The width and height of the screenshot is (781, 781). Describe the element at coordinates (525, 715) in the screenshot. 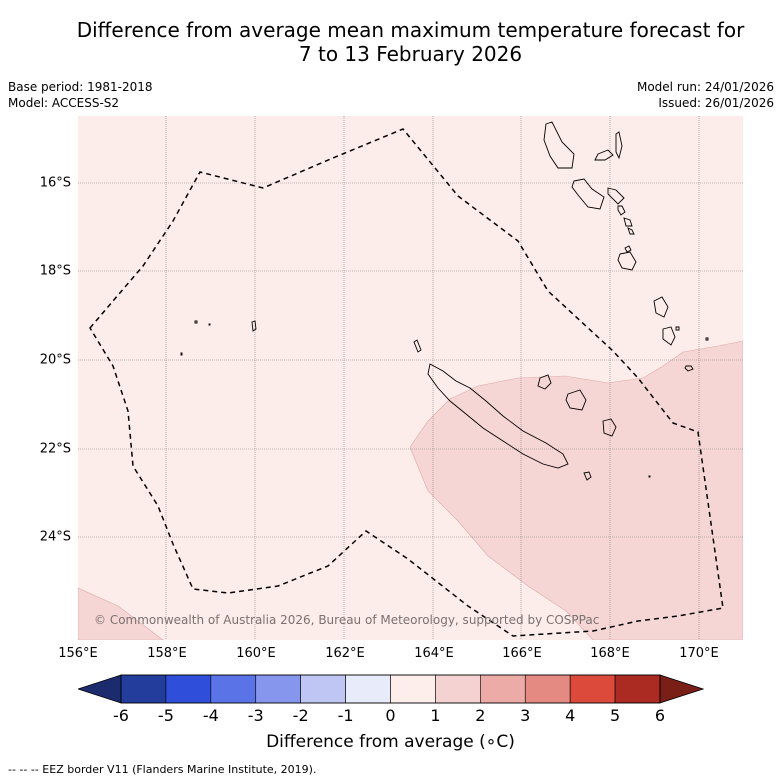

I see `colorbar-tick: 3` at that location.